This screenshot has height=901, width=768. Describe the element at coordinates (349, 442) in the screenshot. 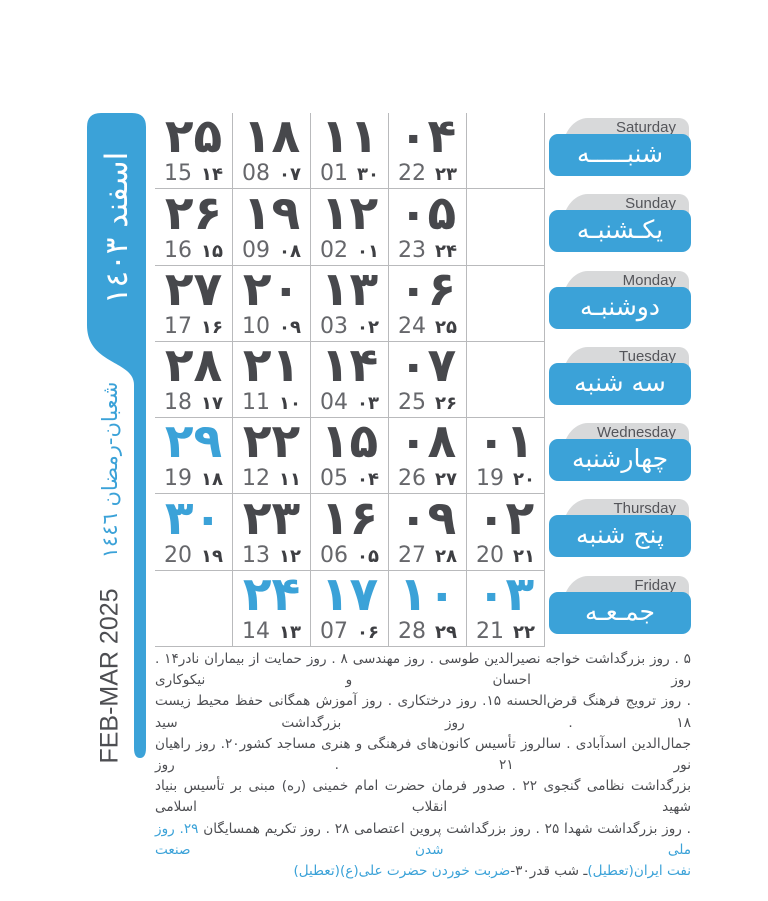

I see `jalali-number: ۱۵` at that location.